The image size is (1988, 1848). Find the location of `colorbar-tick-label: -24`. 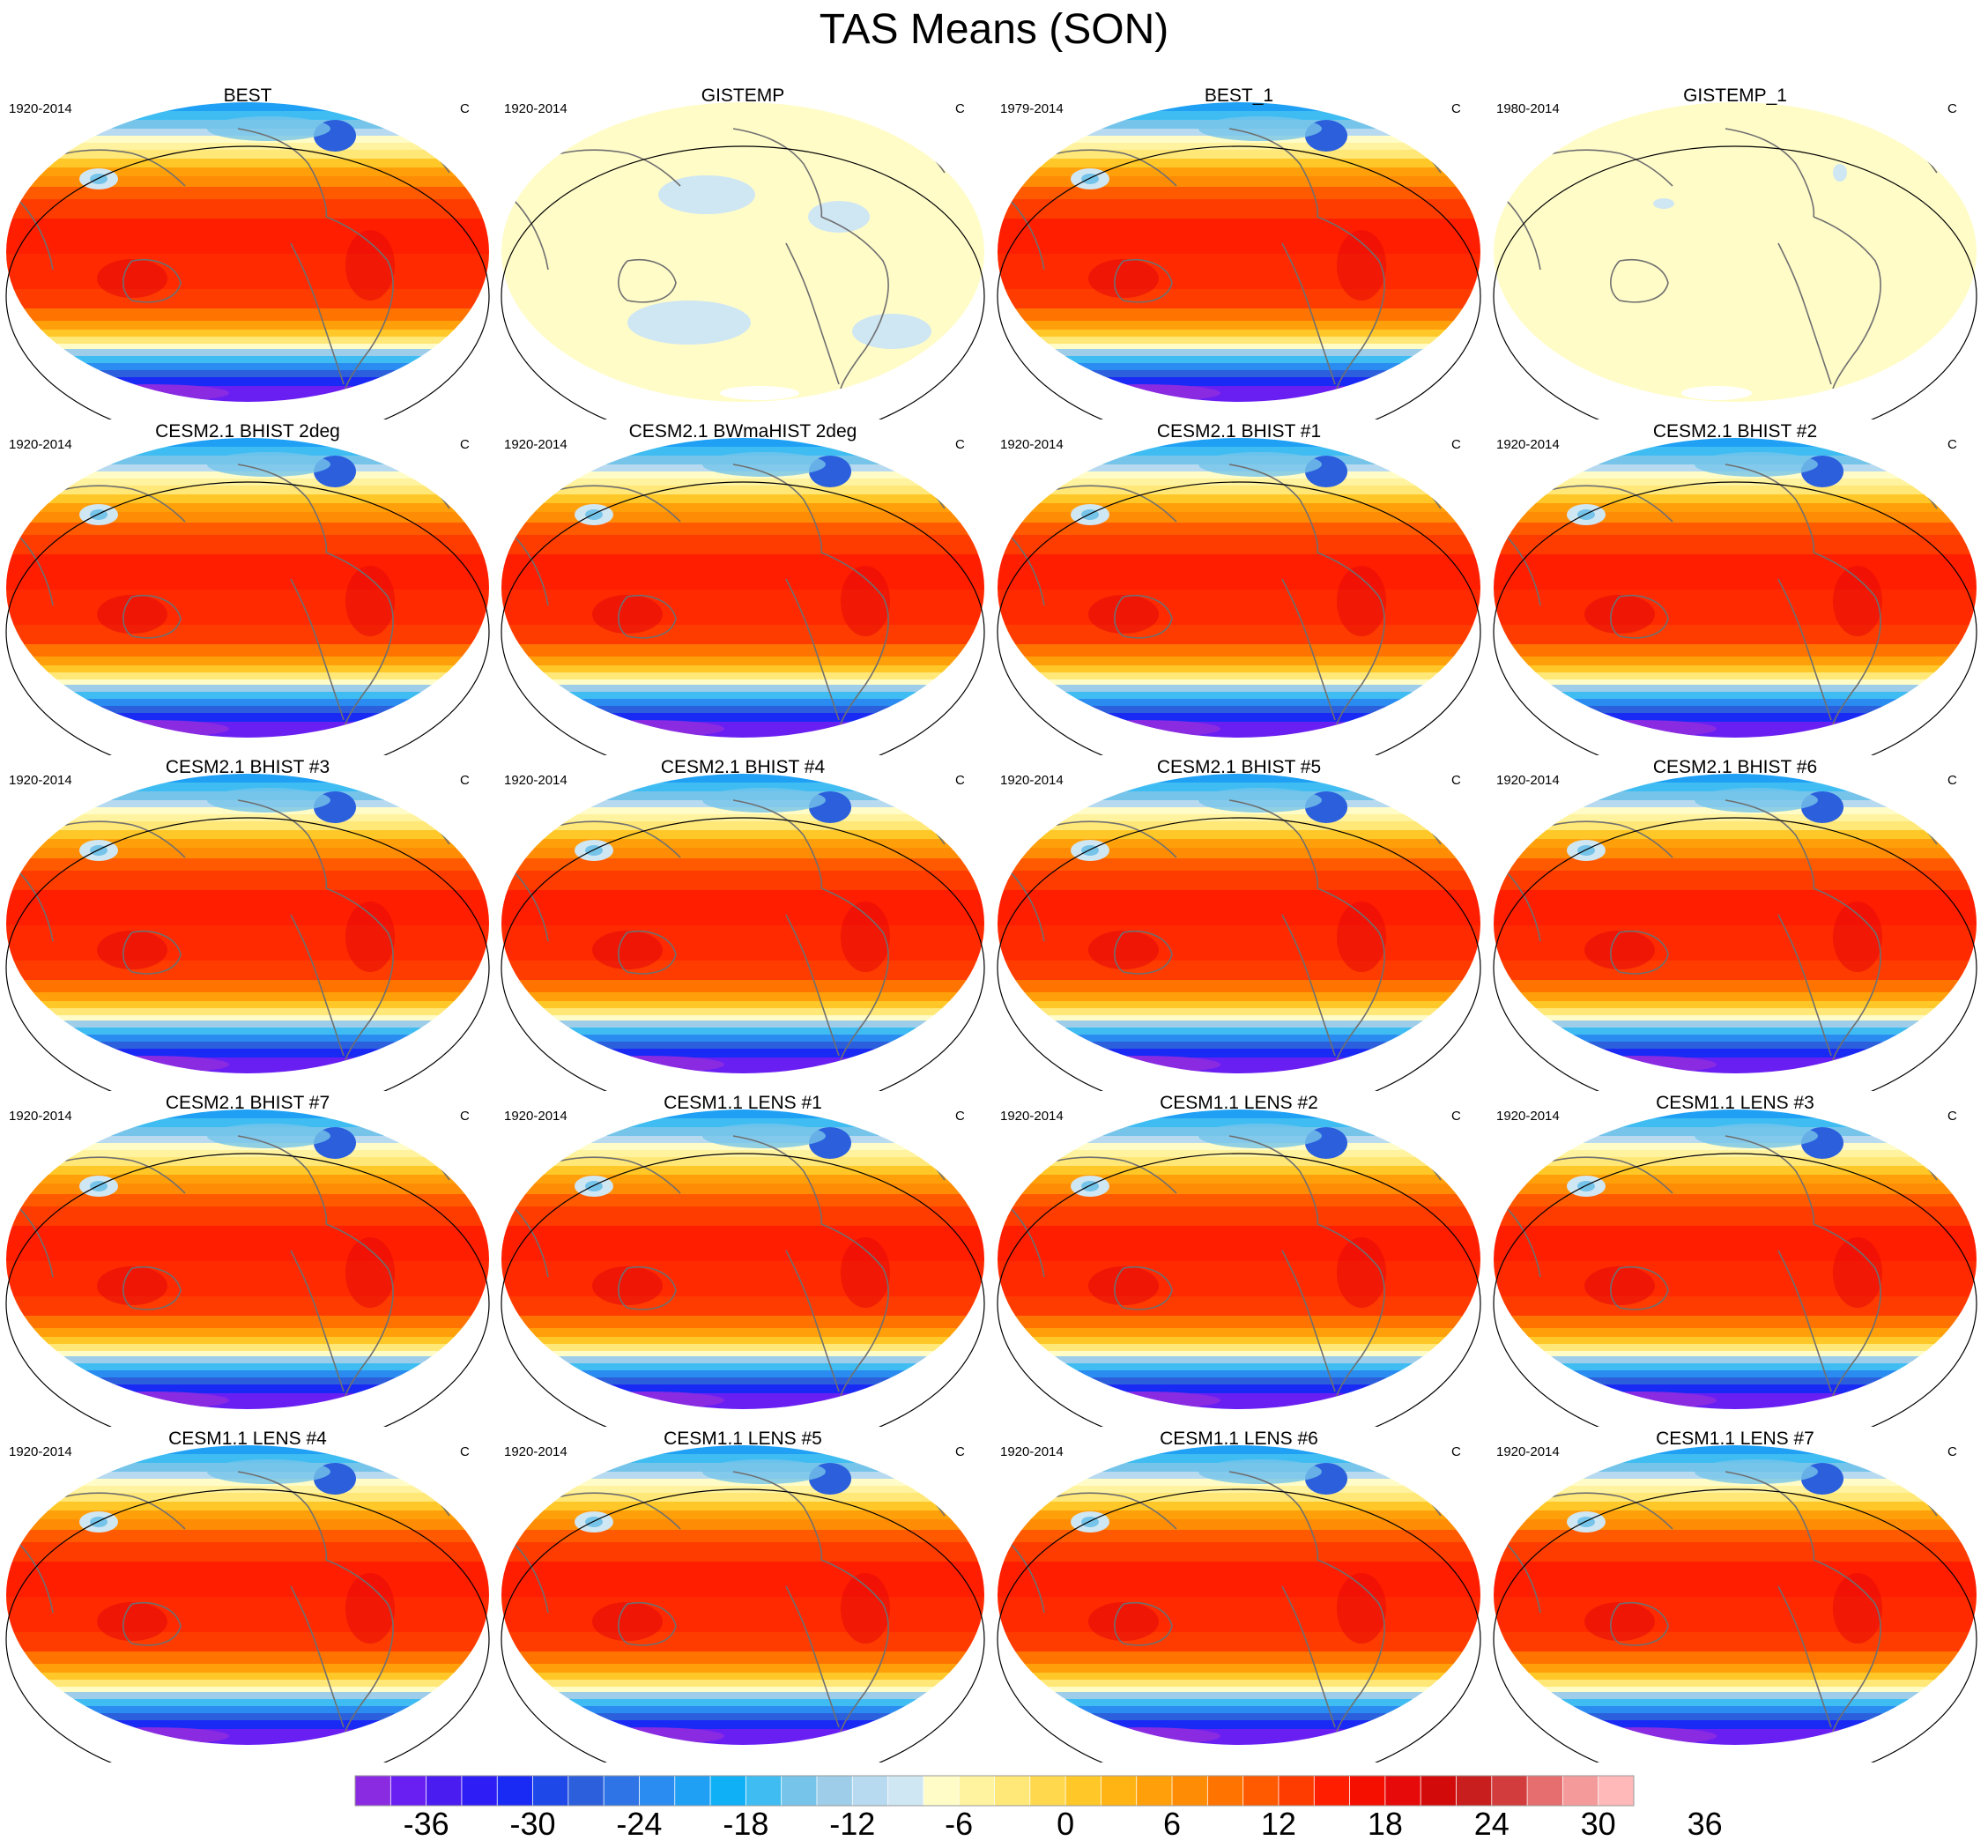

colorbar-tick-label: -24 is located at coordinates (640, 1824).